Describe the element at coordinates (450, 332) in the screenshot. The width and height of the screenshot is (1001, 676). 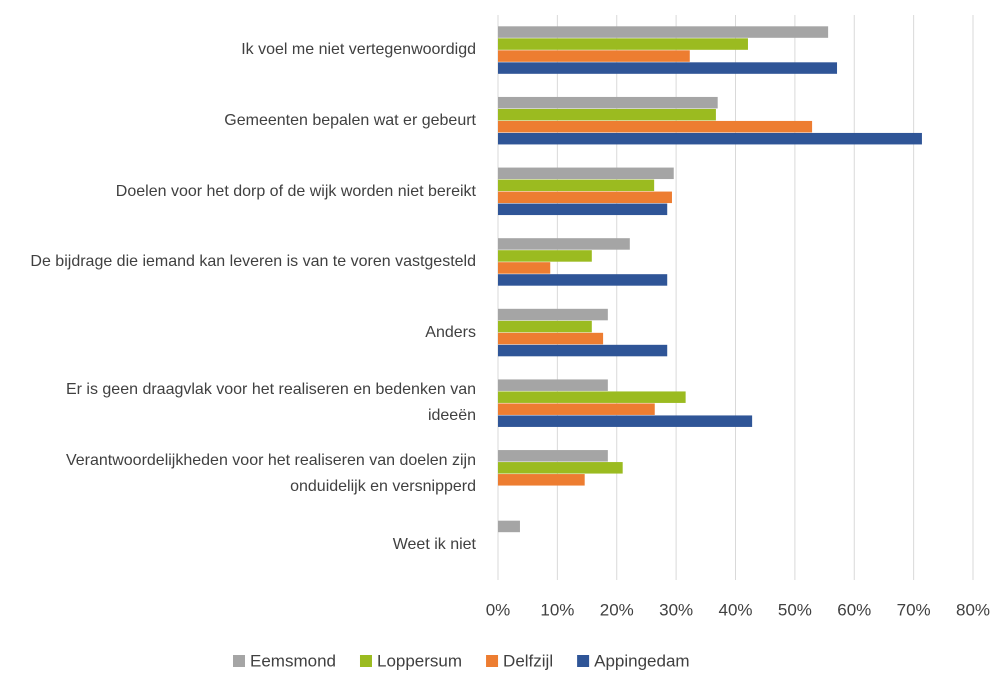
I see `category-label: Anders` at that location.